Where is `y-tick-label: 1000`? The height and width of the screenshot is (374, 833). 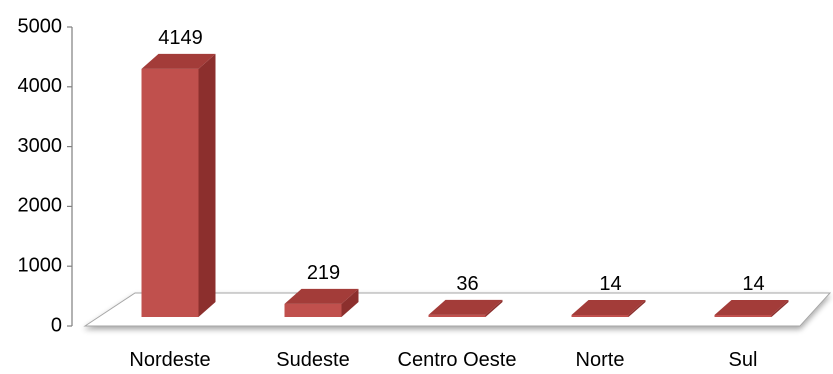 y-tick-label: 1000 is located at coordinates (40, 265).